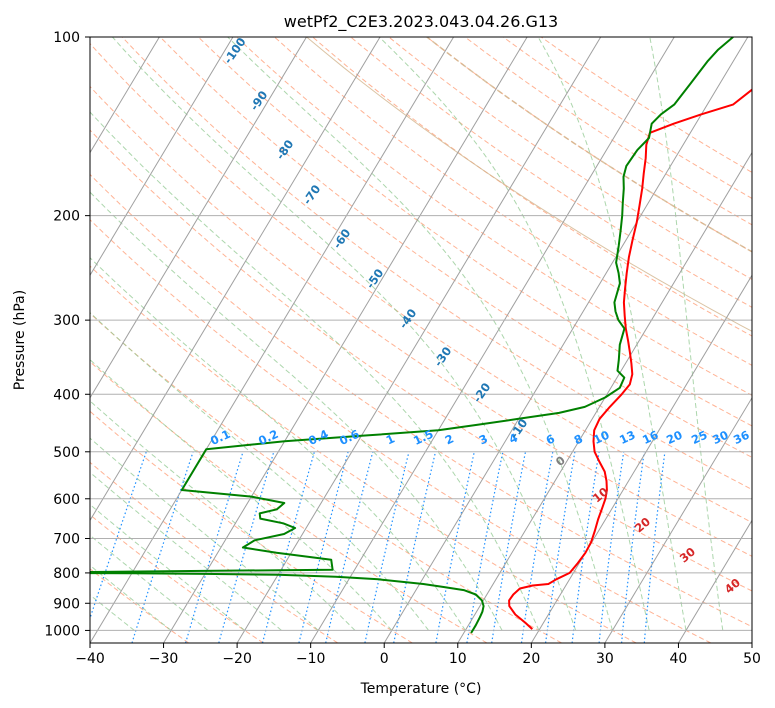 The height and width of the screenshot is (708, 775). What do you see at coordinates (674, 437) in the screenshot?
I see `mixing-ratio-label: 20` at bounding box center [674, 437].